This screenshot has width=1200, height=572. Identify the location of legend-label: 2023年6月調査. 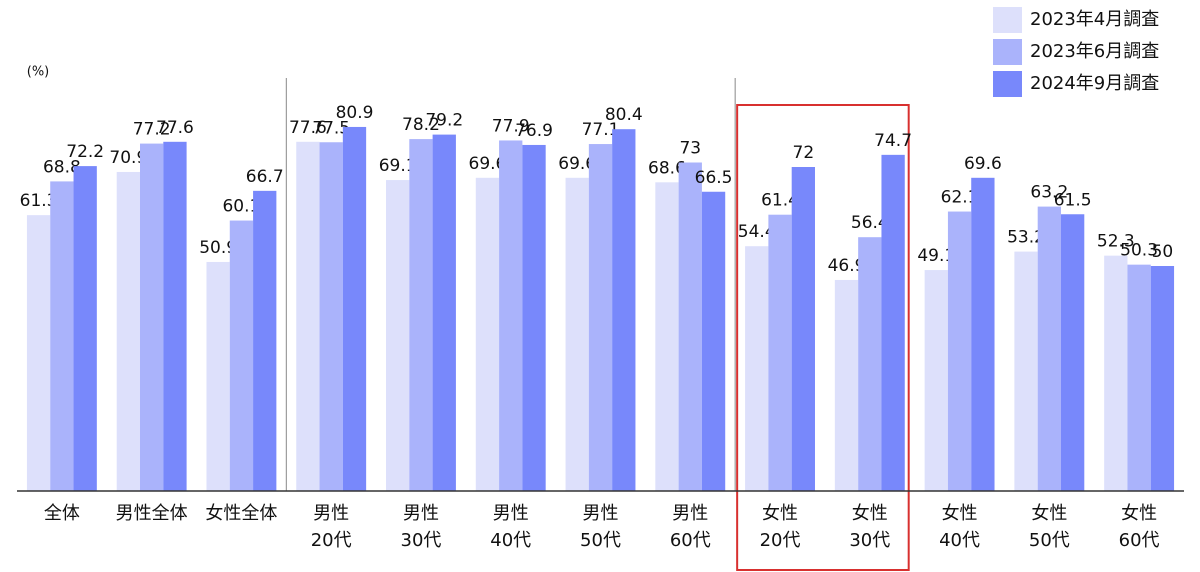
(1094, 51).